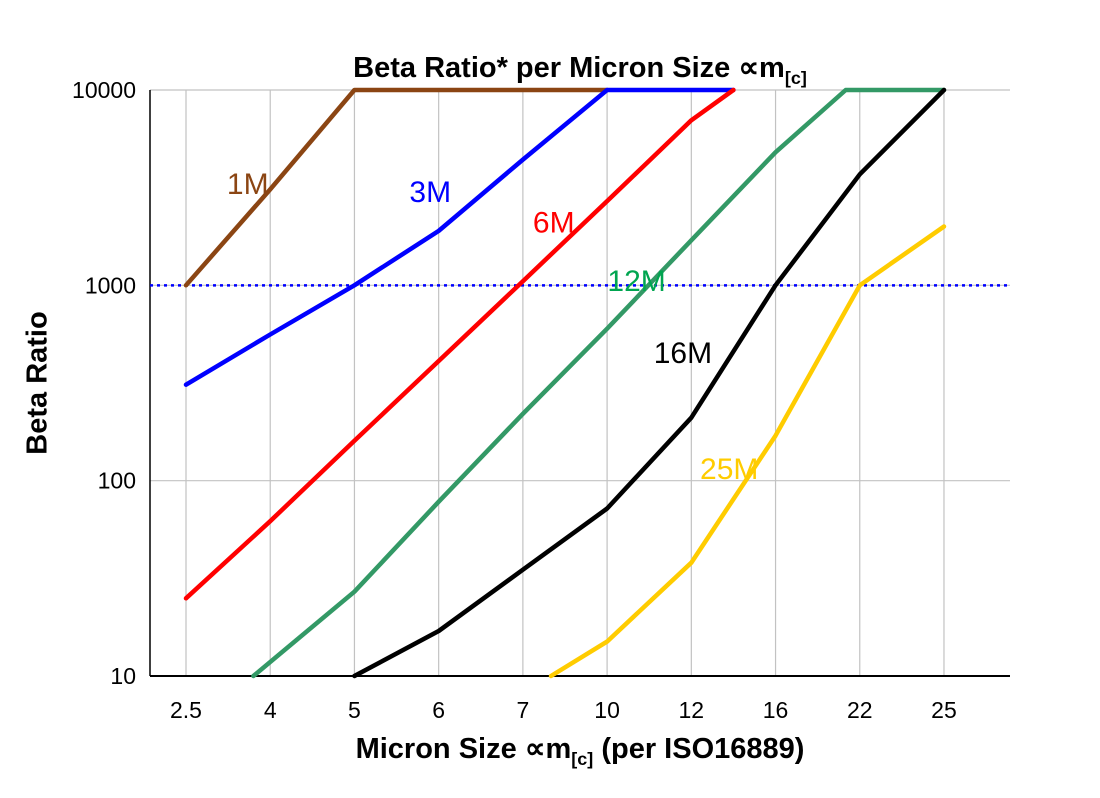 Image resolution: width=1100 pixels, height=798 pixels. What do you see at coordinates (860, 710) in the screenshot?
I see `x-tick-label: 22` at bounding box center [860, 710].